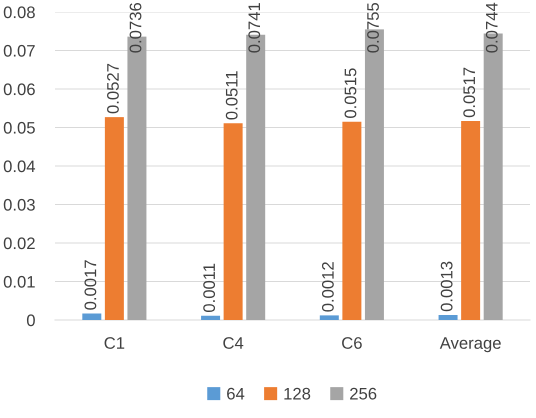 The height and width of the screenshot is (418, 536). What do you see at coordinates (19, 50) in the screenshot?
I see `y-tick-label: 0.07` at bounding box center [19, 50].